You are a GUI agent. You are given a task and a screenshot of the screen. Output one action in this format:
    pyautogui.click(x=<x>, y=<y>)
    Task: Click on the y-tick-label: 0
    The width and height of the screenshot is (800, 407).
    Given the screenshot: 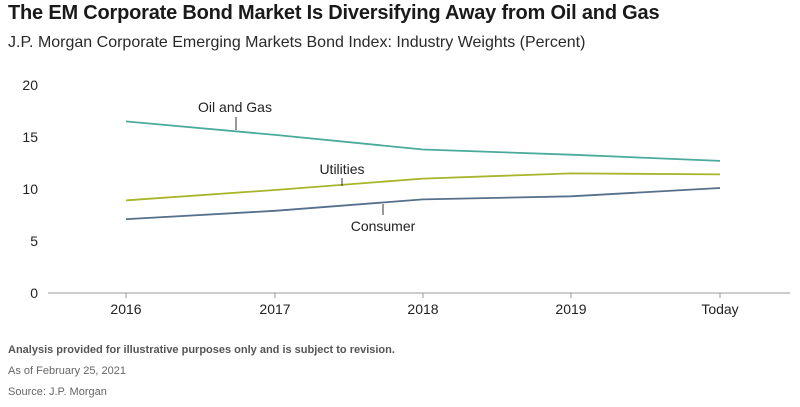 What is the action you would take?
    pyautogui.click(x=34, y=293)
    